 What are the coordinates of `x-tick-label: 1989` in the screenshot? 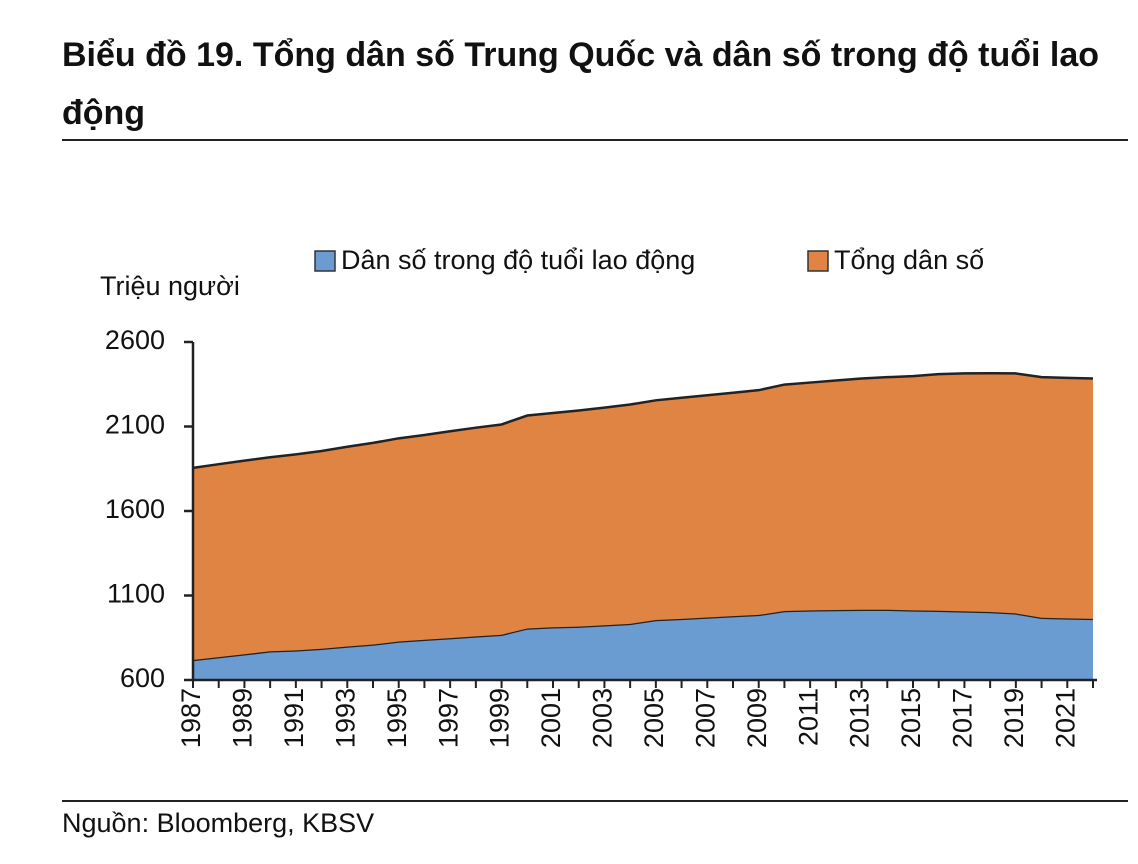 It's located at (243, 718).